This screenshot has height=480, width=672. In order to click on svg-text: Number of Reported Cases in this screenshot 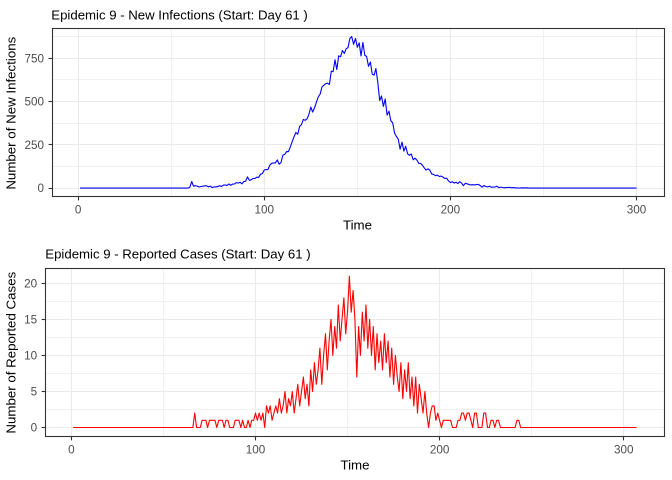, I will do `click(11, 352)`.